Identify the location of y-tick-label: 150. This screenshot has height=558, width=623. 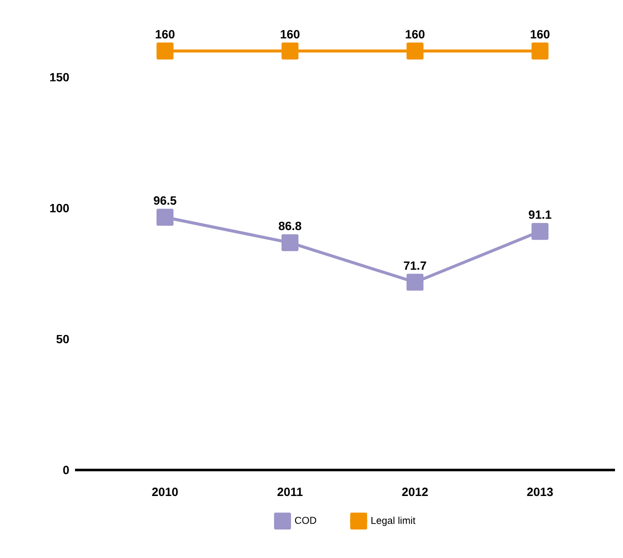
(59, 77).